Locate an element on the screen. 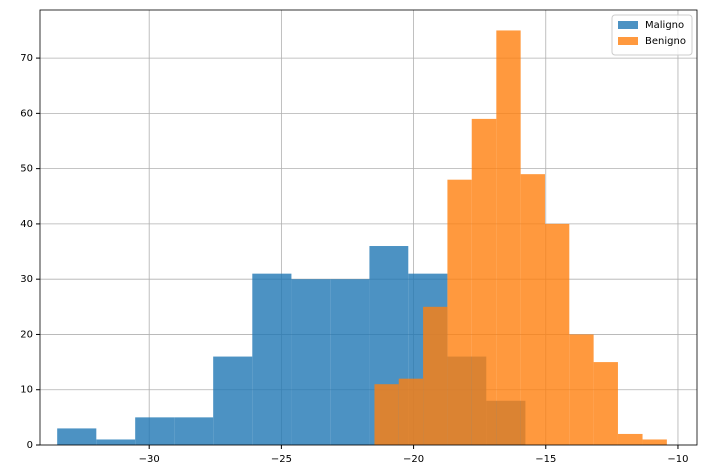 The height and width of the screenshot is (469, 707). y-tick-label: 60 is located at coordinates (26, 113).